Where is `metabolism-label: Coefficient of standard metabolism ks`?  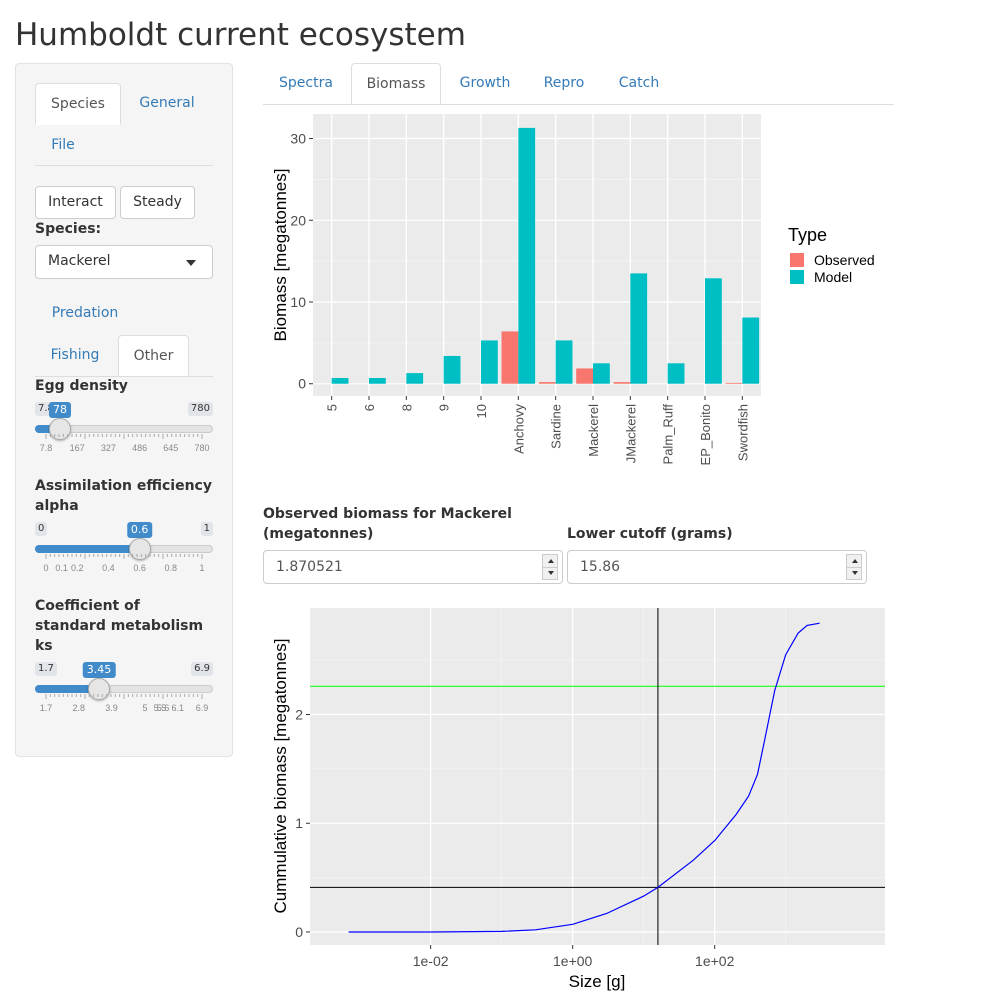
metabolism-label: Coefficient of standard metabolism ks is located at coordinates (119, 626).